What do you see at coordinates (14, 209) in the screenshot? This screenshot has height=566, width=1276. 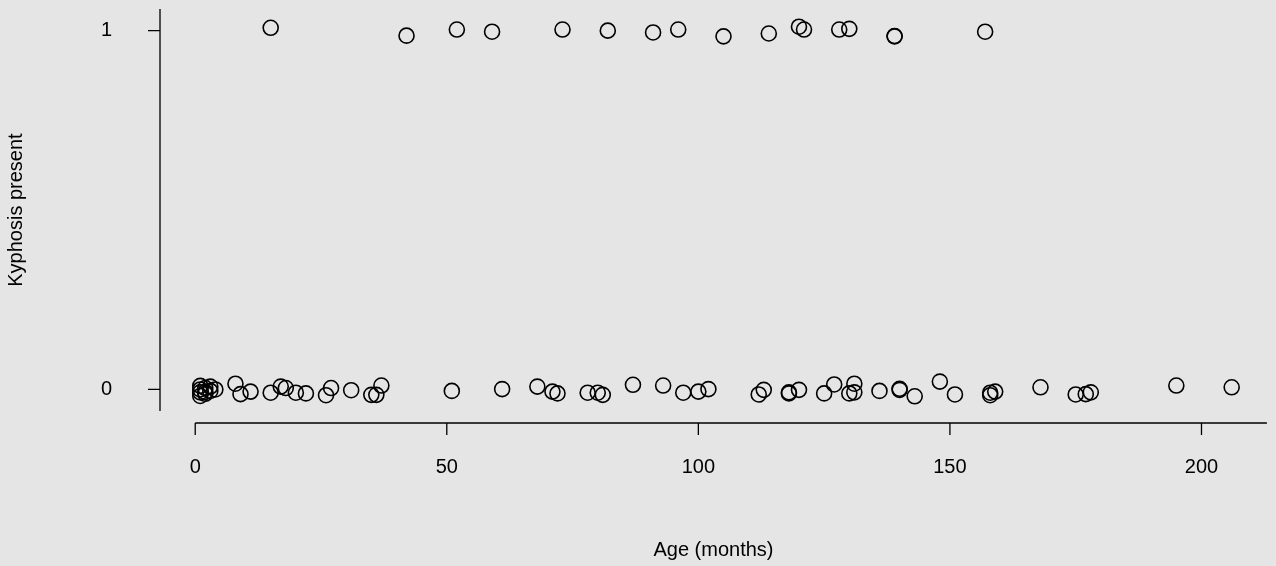 I see `y-axis-title: Kyphosis present` at bounding box center [14, 209].